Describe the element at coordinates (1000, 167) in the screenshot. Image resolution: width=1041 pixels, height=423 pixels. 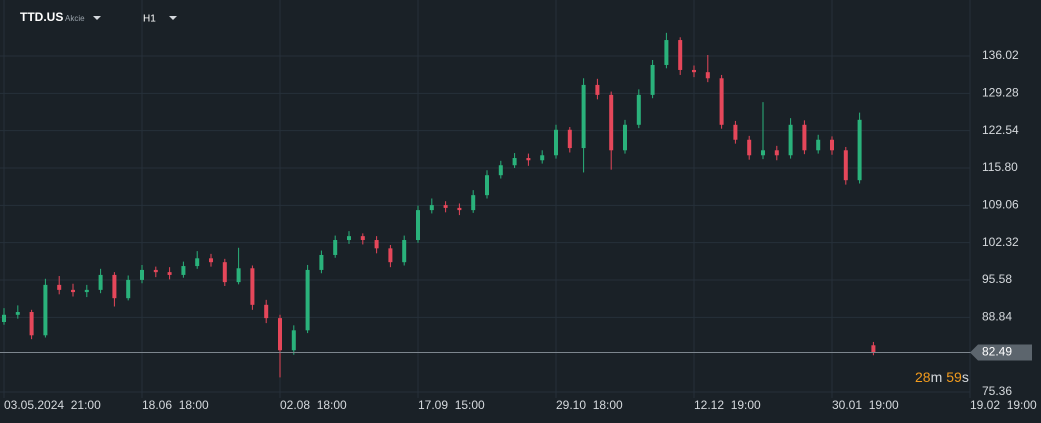
I see `y-tick-label: 115.80` at that location.